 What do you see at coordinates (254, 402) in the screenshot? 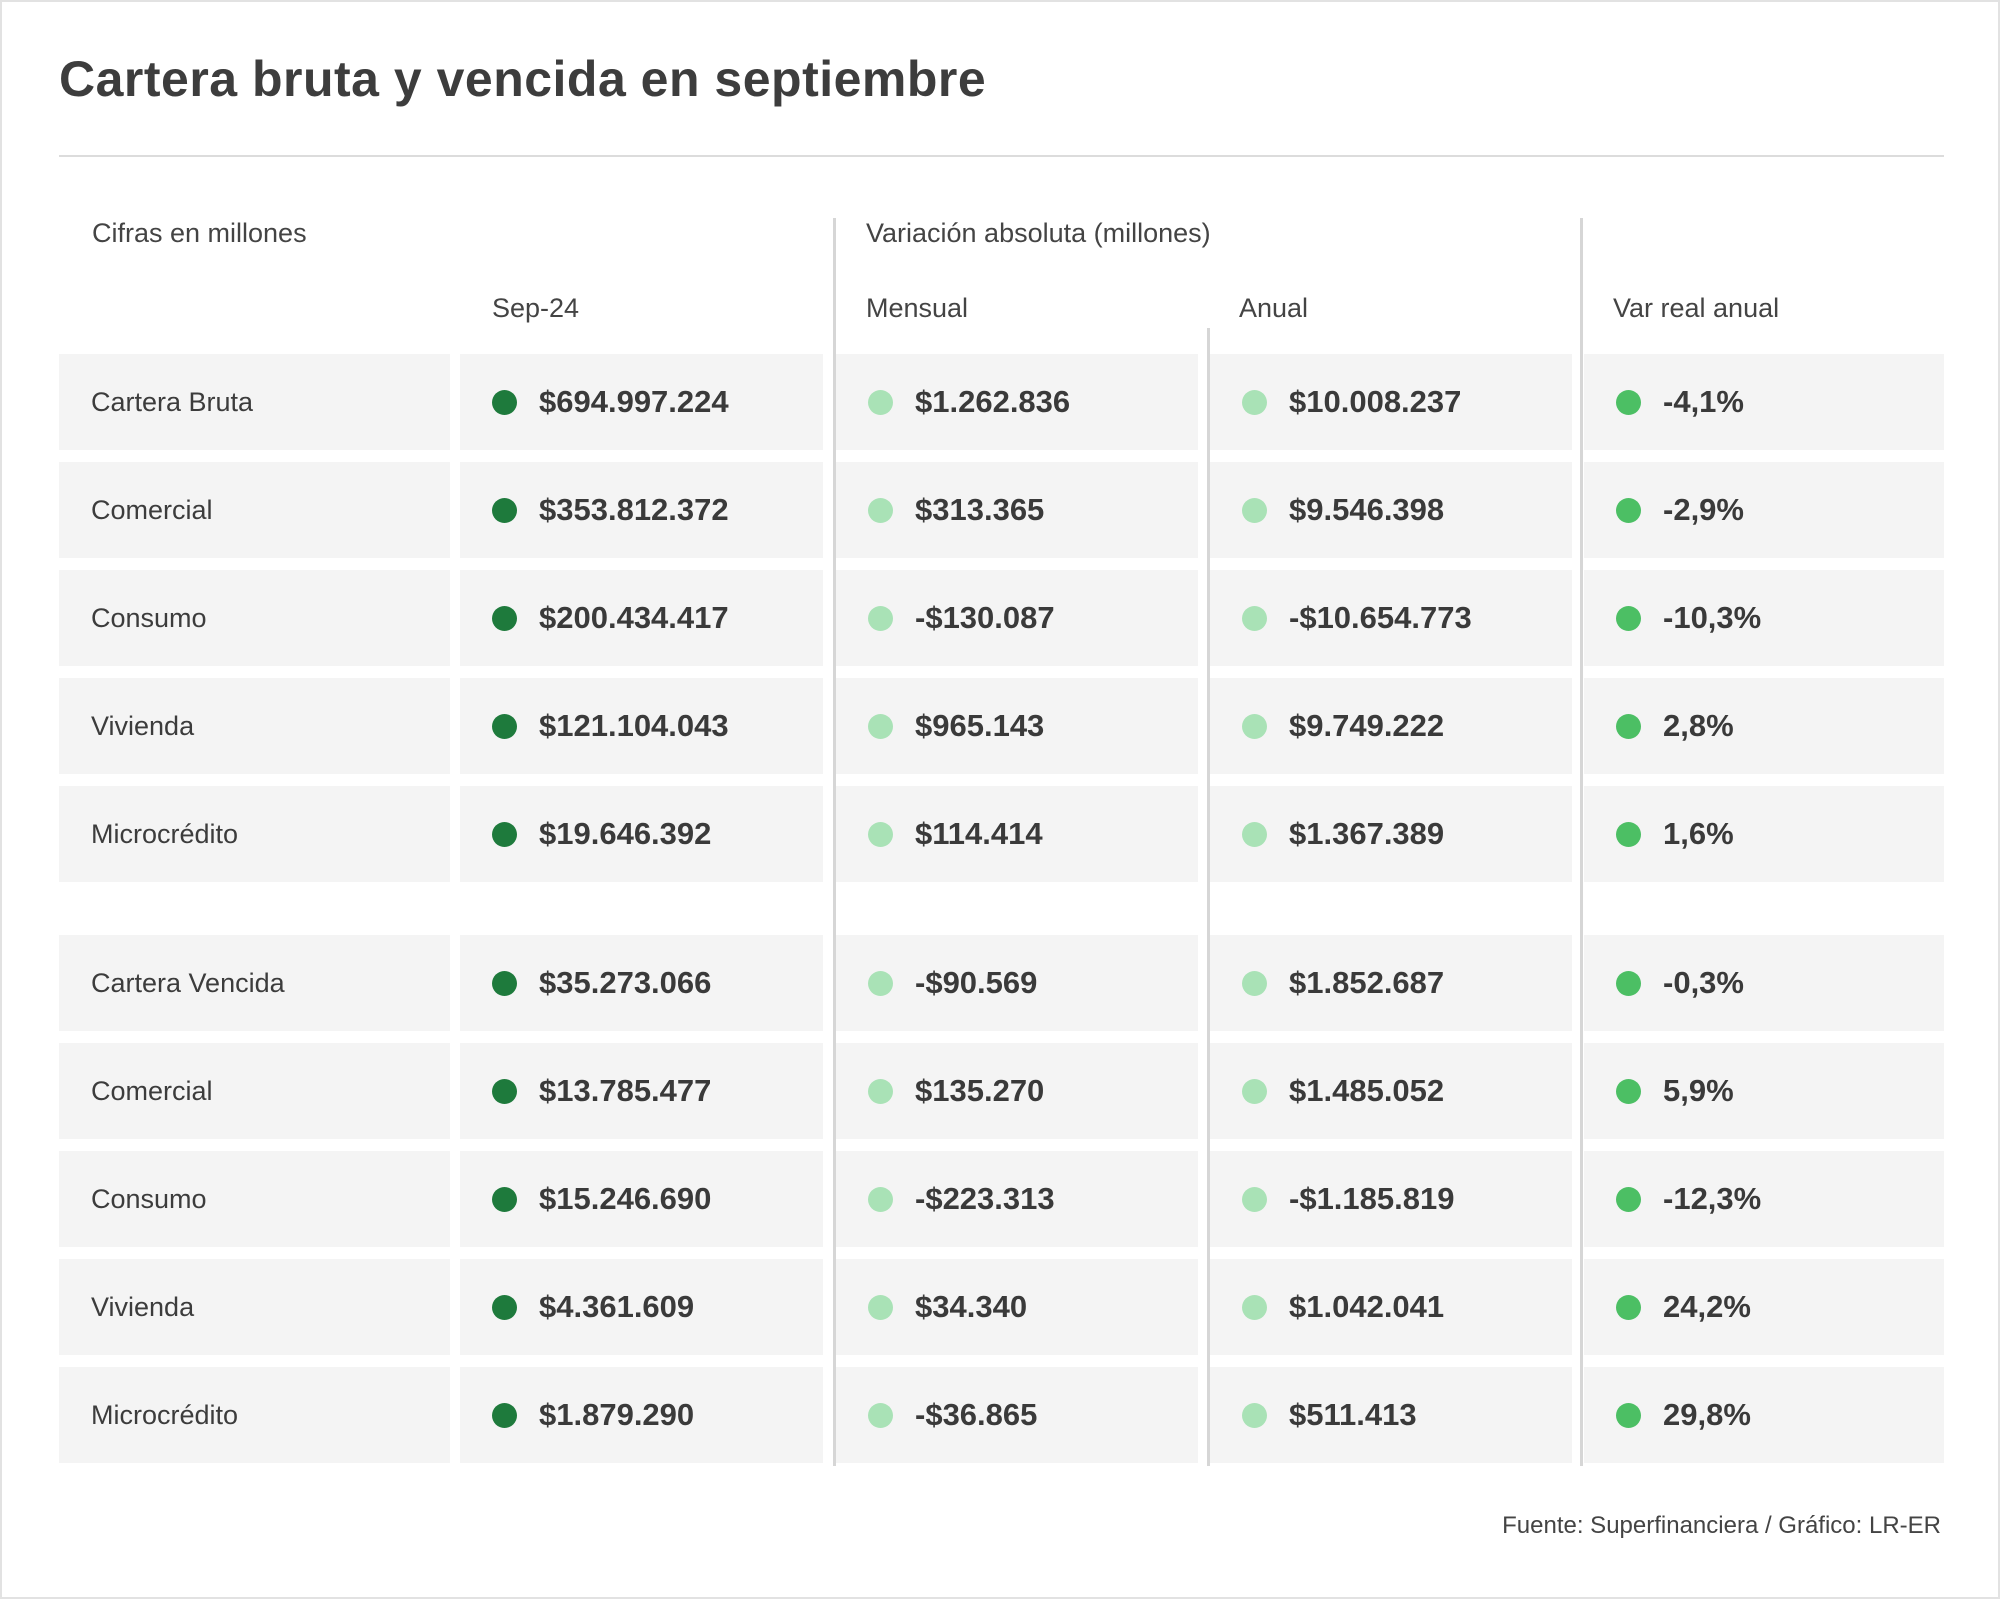
I see `row-label: Cartera Bruta` at bounding box center [254, 402].